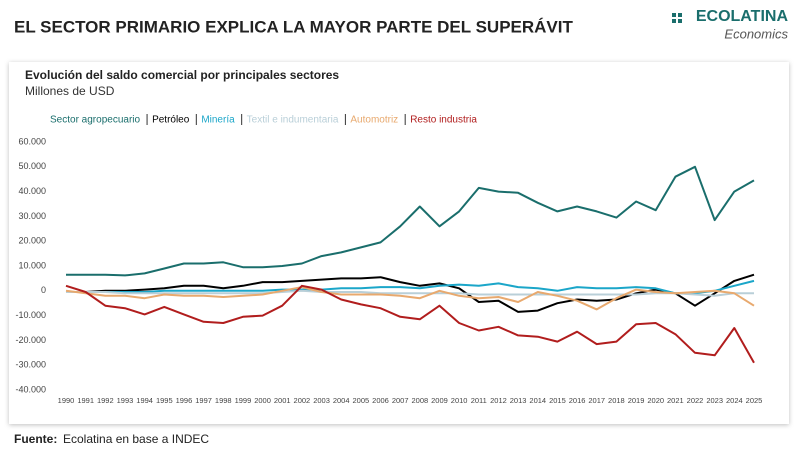 The height and width of the screenshot is (460, 810). I want to click on x-tick-label: 2000, so click(262, 400).